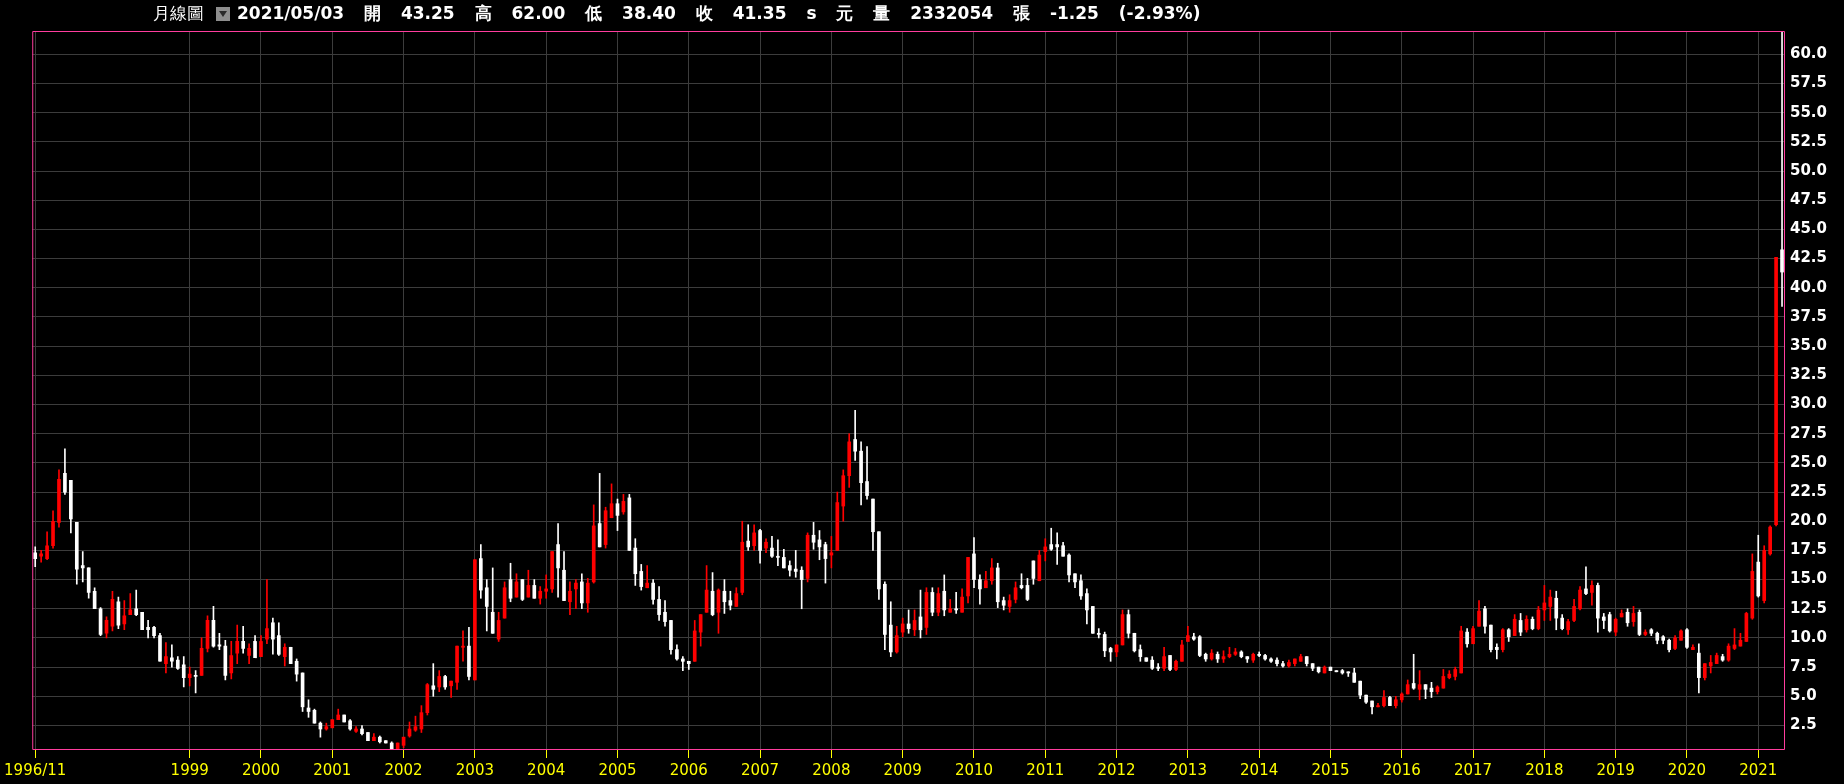  Describe the element at coordinates (178, 13) in the screenshot. I see `chart-title: 月線圖` at that location.